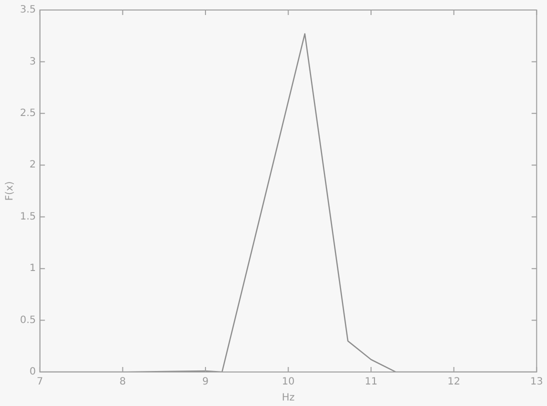  What do you see at coordinates (28, 10) in the screenshot?
I see `y-tick-label: 3.5` at bounding box center [28, 10].